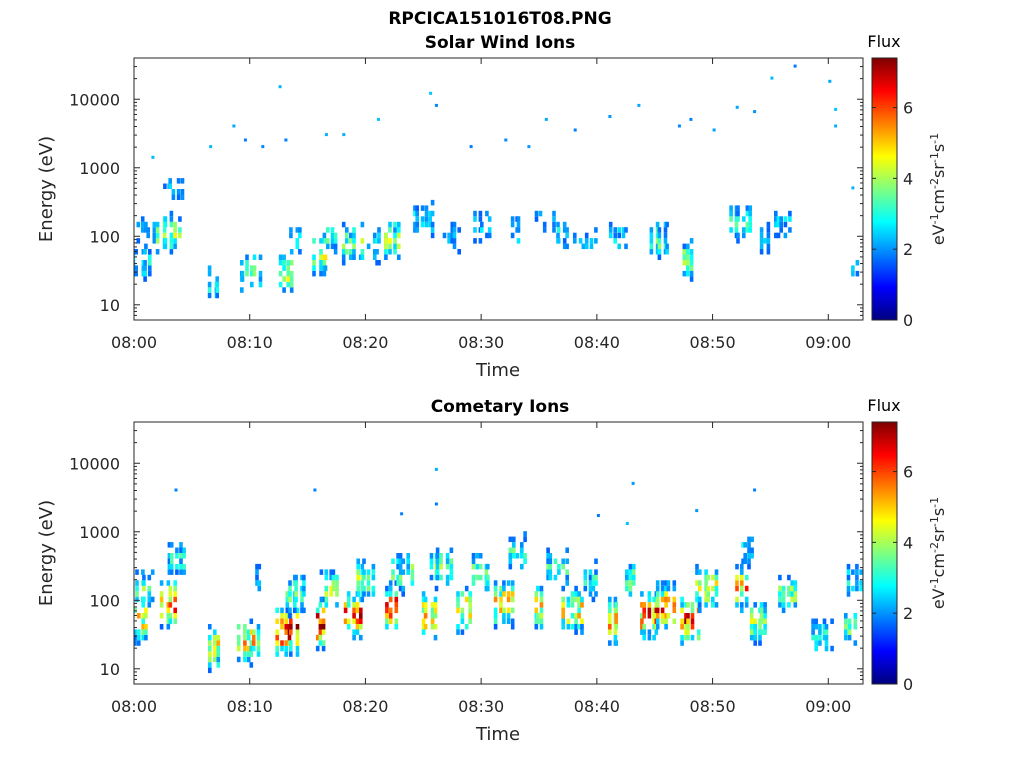 The image size is (1024, 768). I want to click on y-tick-label: 1000, so click(99, 532).